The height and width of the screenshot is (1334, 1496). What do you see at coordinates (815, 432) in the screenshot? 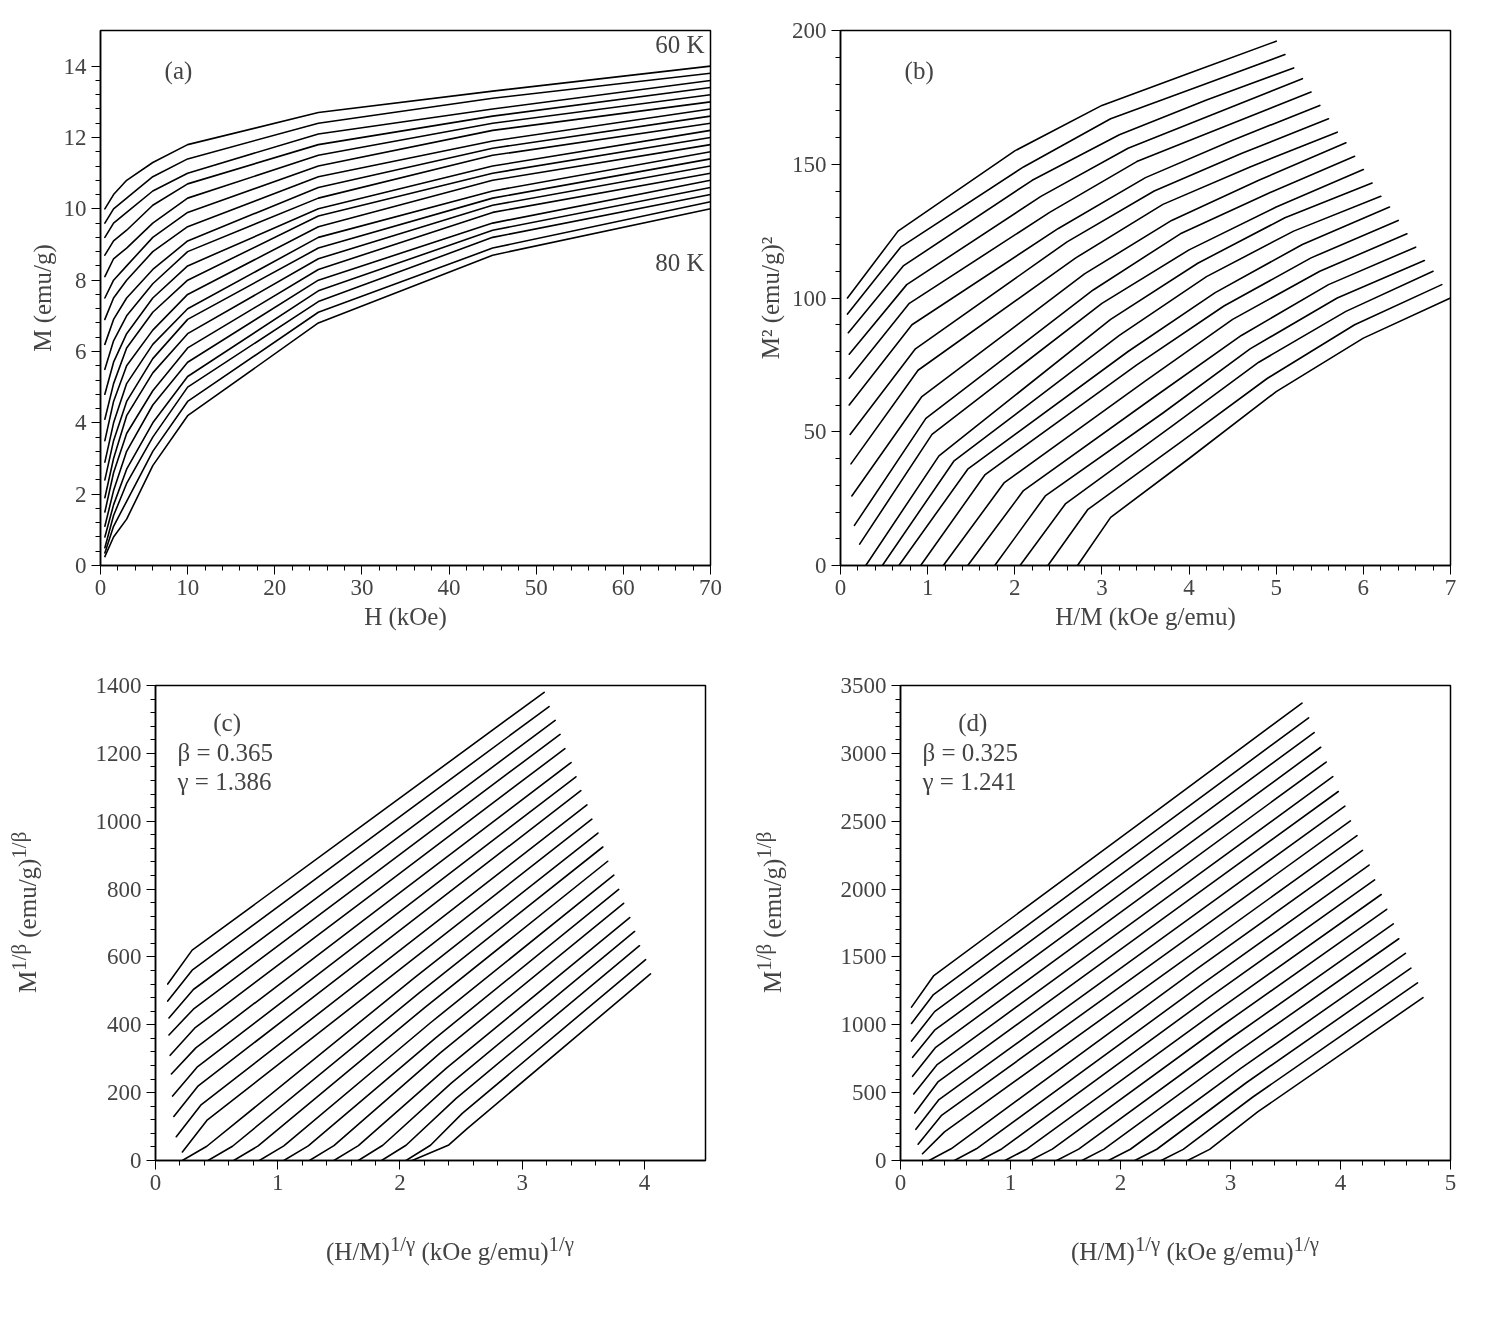
I see `y-tick-label: 50` at bounding box center [815, 432].